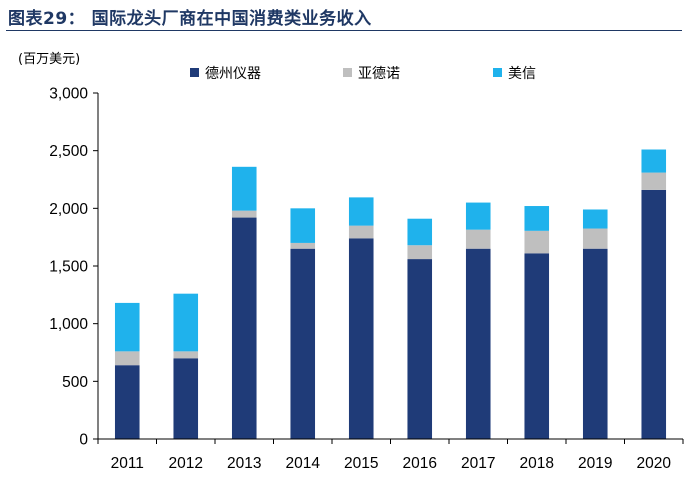 Image resolution: width=687 pixels, height=487 pixels. Describe the element at coordinates (68, 209) in the screenshot. I see `y-tick-label: 2,000` at that location.